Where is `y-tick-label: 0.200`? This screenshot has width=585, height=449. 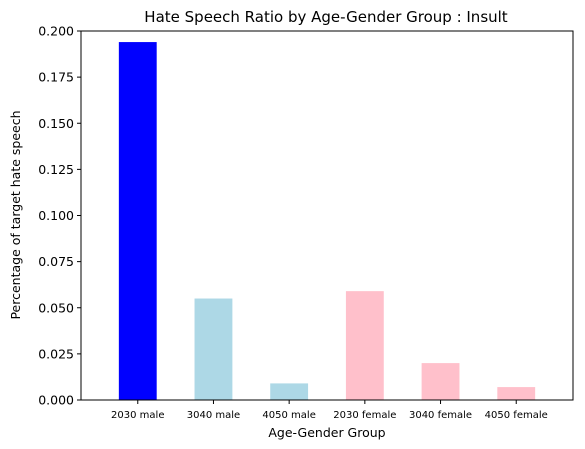 y-tick-label: 0.200 is located at coordinates (56, 31).